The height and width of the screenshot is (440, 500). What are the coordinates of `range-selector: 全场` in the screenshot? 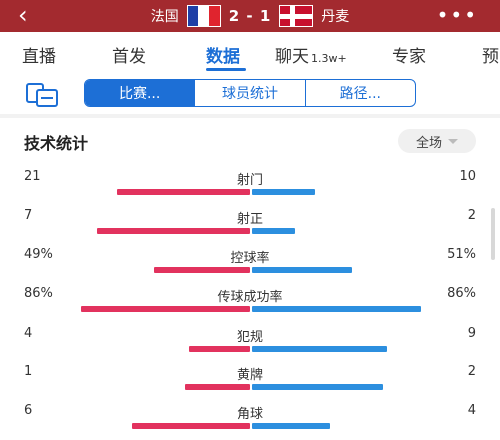 It's located at (437, 141).